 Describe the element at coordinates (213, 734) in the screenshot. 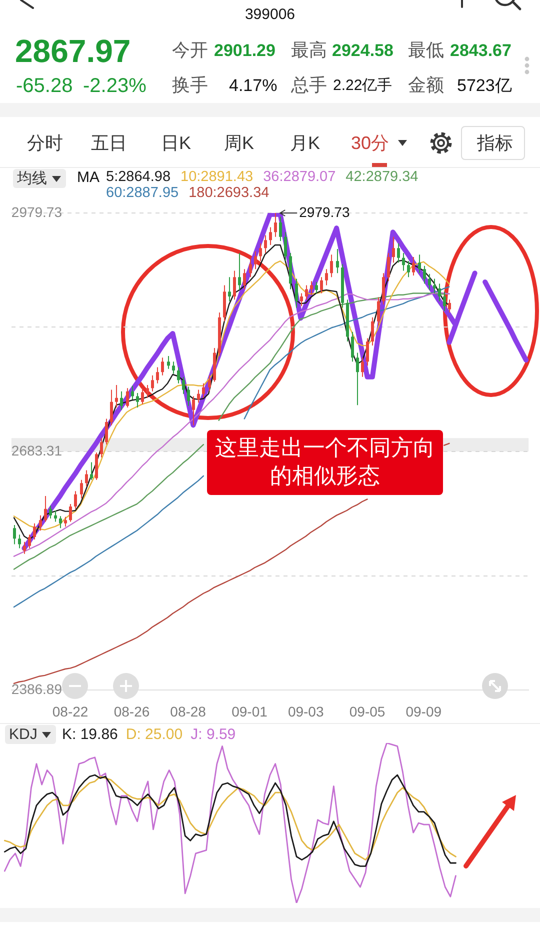

I see `series-label: J: 9.59` at that location.